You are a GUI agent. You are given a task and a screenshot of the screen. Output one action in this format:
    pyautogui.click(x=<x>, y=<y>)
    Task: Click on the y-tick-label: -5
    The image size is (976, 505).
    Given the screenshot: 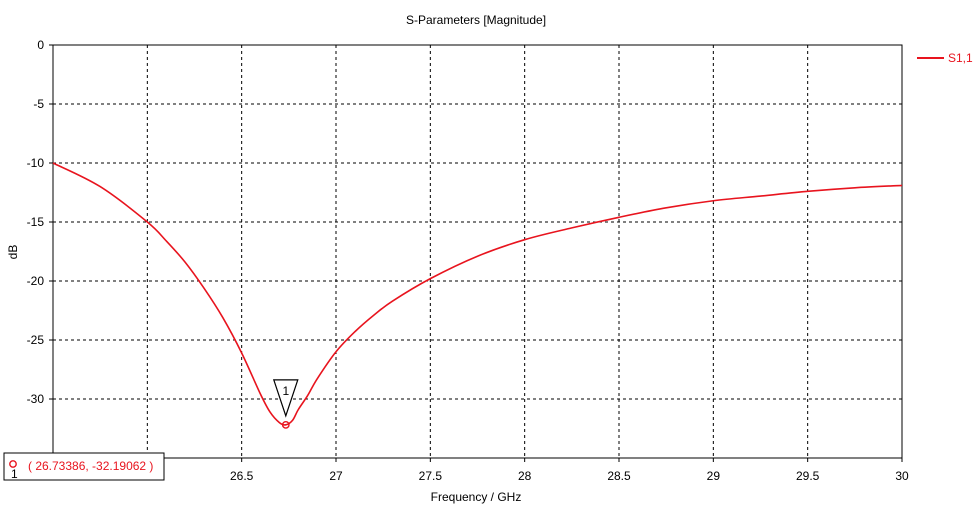 What is the action you would take?
    pyautogui.click(x=38, y=104)
    